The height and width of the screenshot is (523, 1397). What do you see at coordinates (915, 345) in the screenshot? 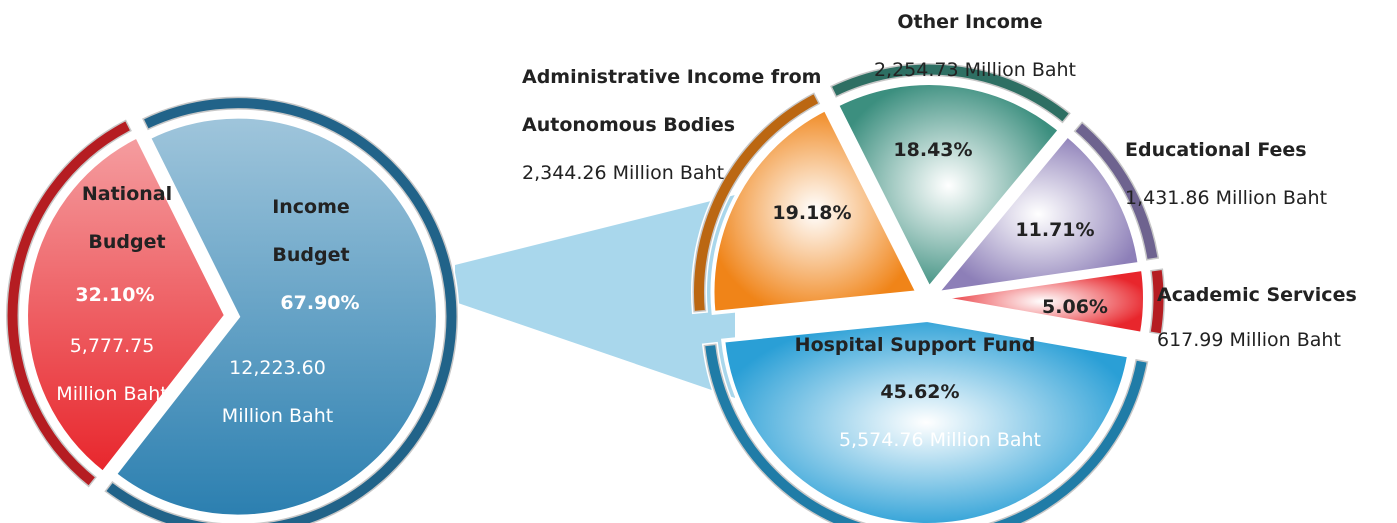
I see `categorie: Hospital Support Fund` at bounding box center [915, 345].